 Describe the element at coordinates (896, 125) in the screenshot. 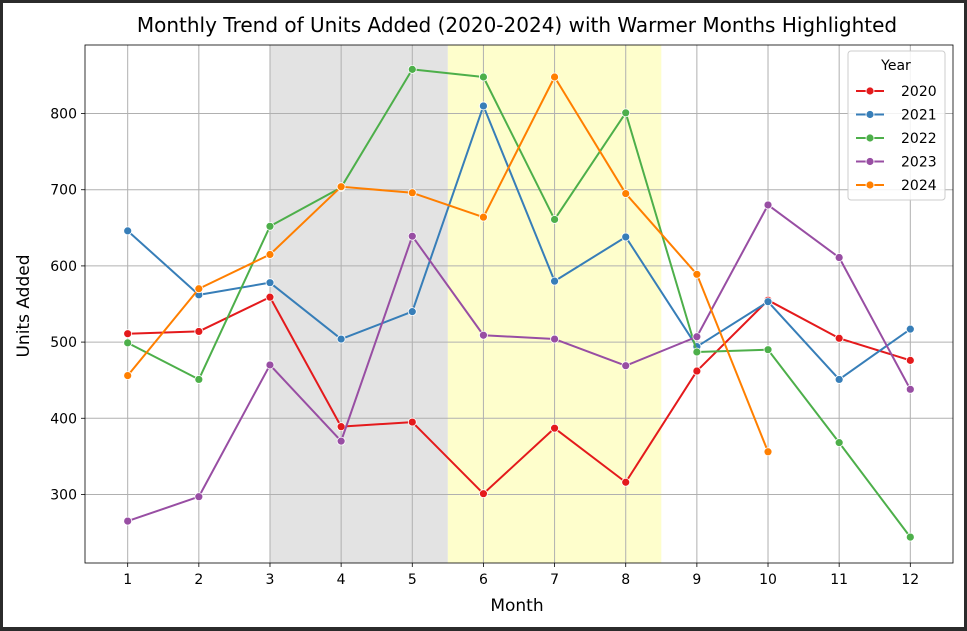

I see `legend: Year 2020 2021 2022 2023 2024` at that location.